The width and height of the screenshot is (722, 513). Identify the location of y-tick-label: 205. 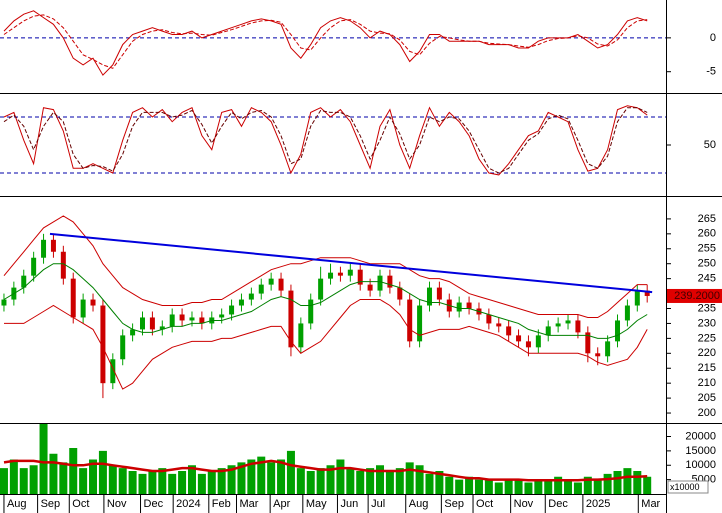
(707, 398).